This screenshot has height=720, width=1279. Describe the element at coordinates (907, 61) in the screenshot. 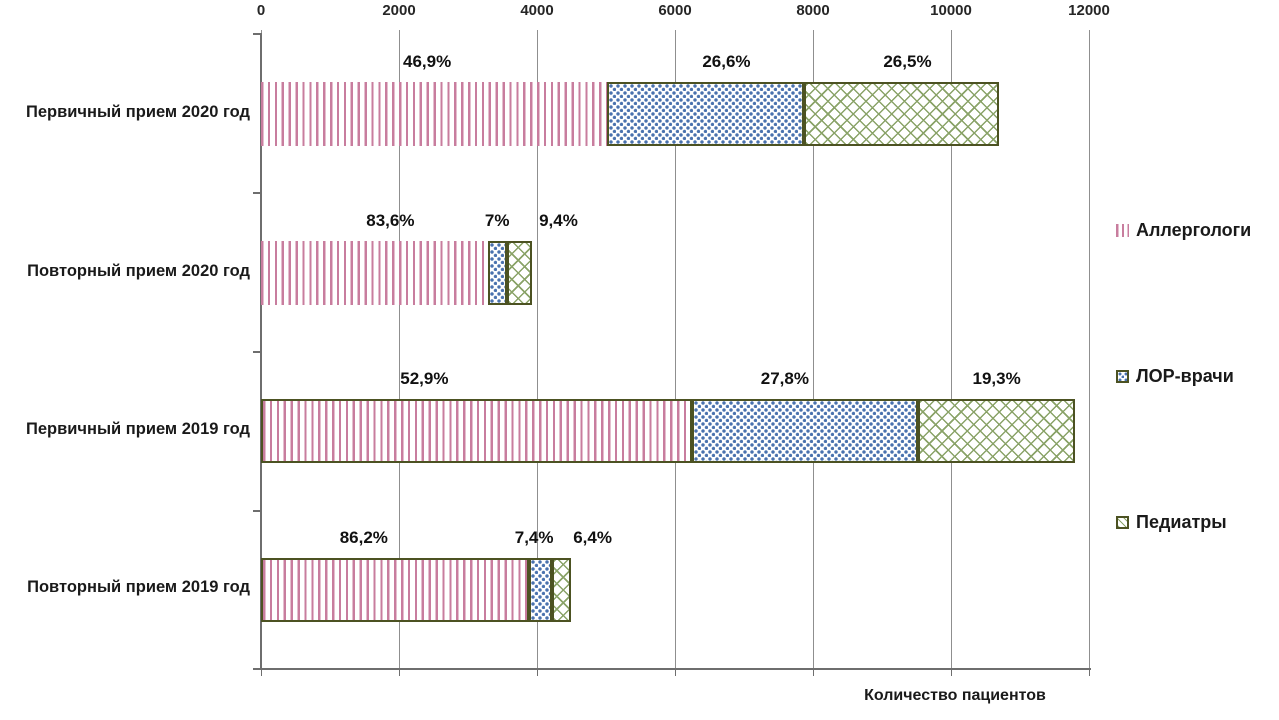

I see `percent-label: 26,5%` at that location.